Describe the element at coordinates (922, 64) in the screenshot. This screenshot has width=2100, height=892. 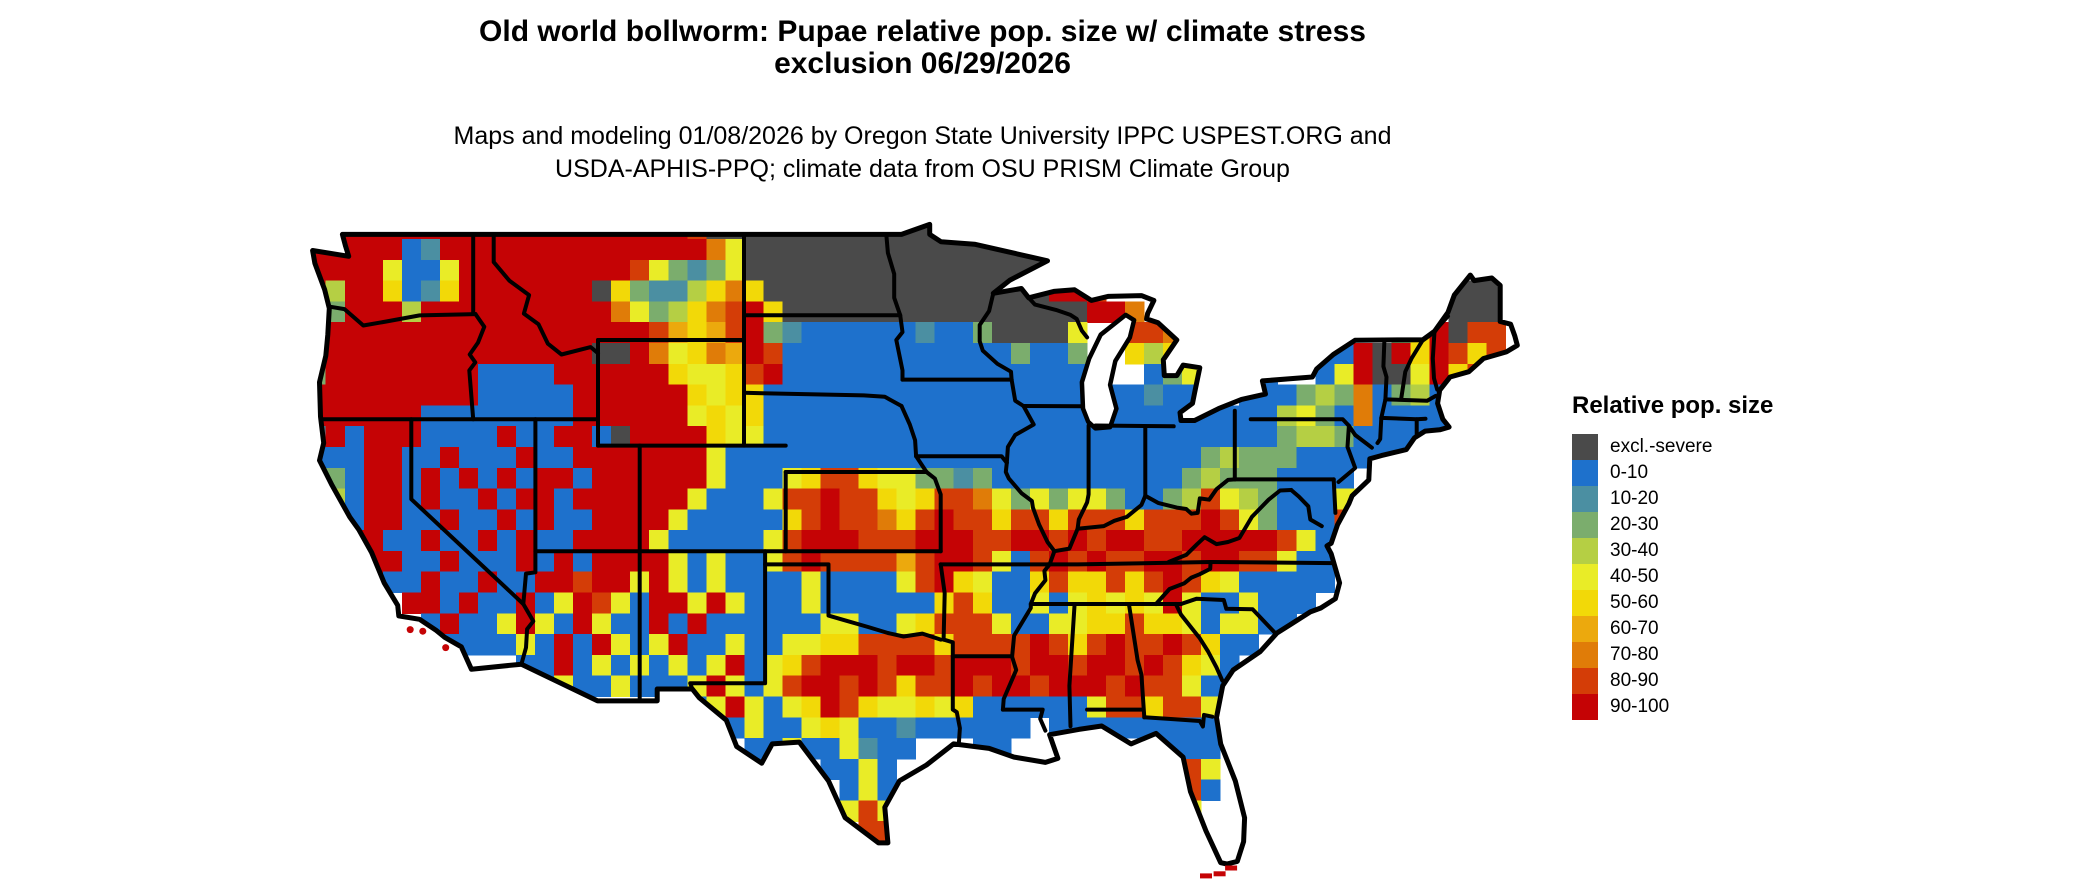
I see `map-title-line2: exclusion 06/29/2026` at that location.